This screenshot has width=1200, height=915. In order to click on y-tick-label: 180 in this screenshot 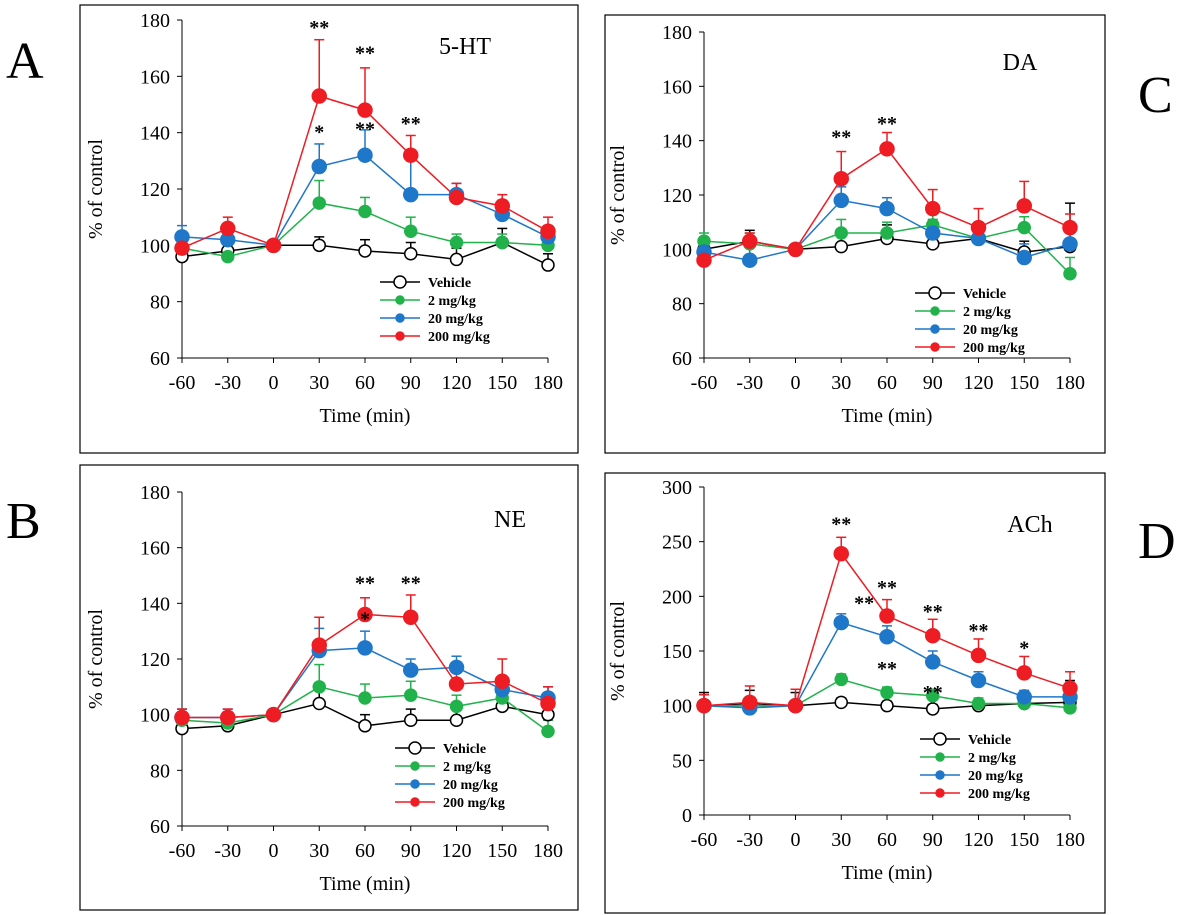, I will do `click(677, 33)`.